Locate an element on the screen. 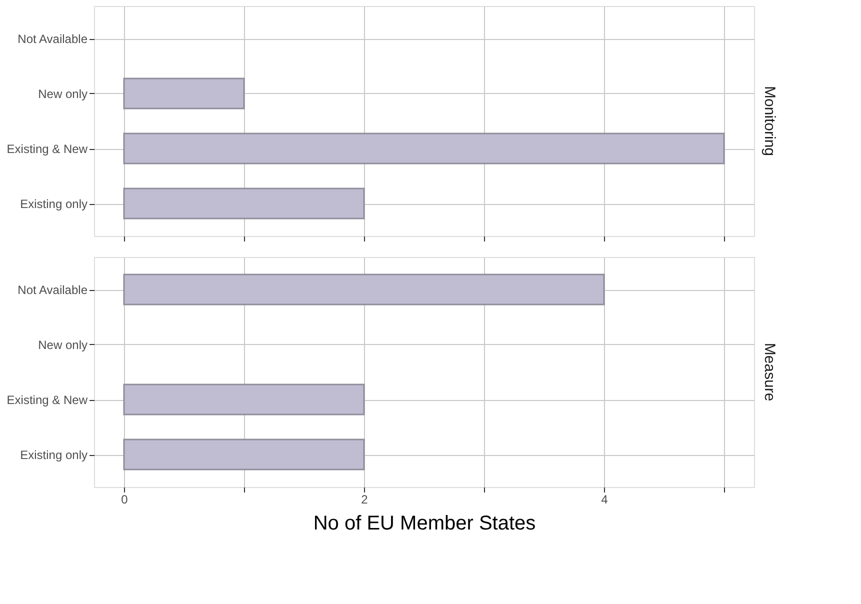 The width and height of the screenshot is (861, 604). x-tick-label: 0 is located at coordinates (124, 499).